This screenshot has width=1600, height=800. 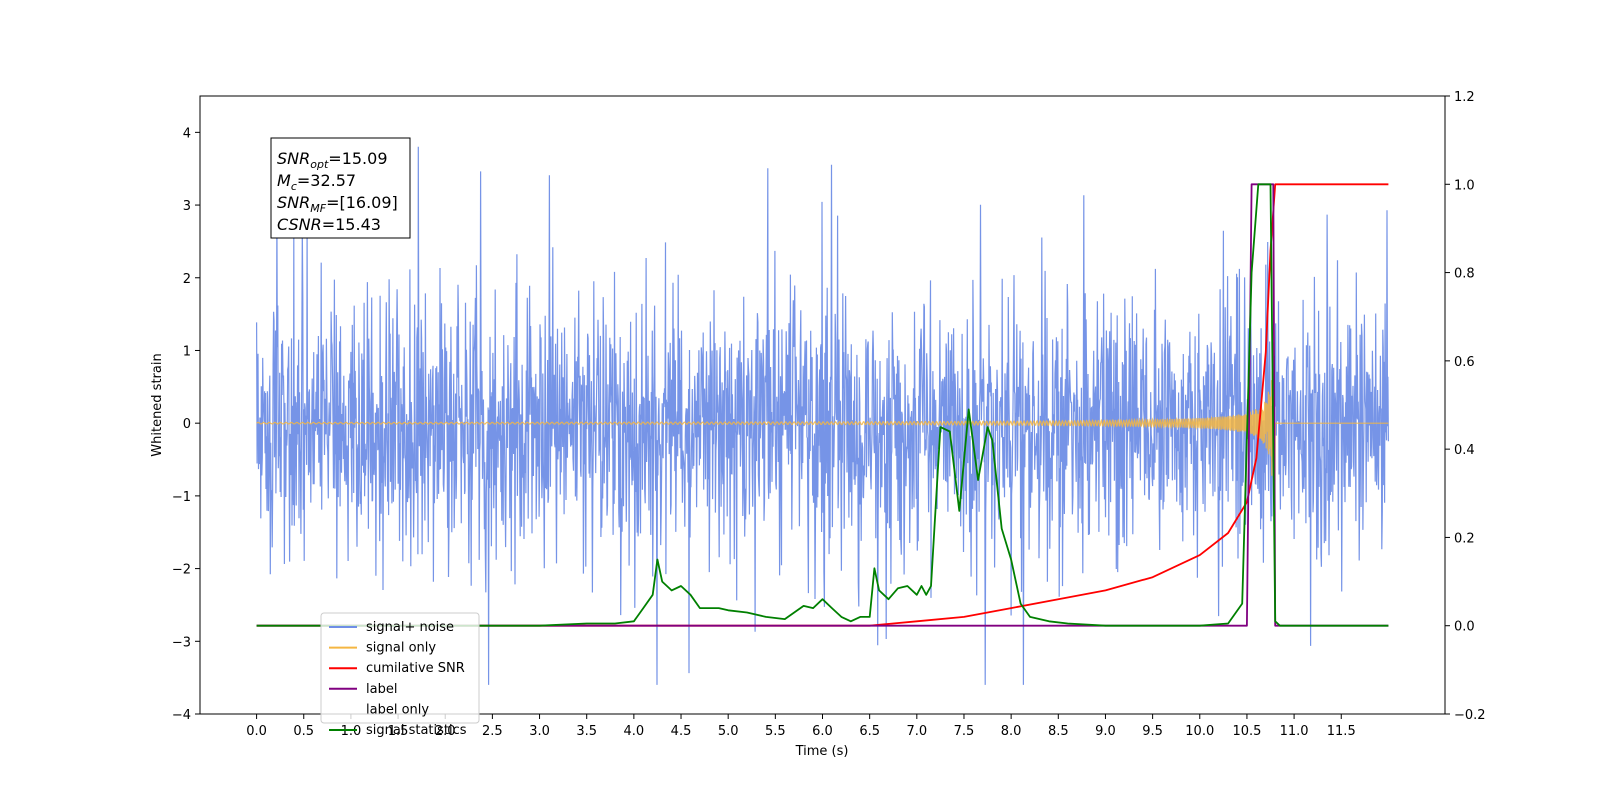 What do you see at coordinates (822, 751) in the screenshot?
I see `x-axis-label: Time (s)` at bounding box center [822, 751].